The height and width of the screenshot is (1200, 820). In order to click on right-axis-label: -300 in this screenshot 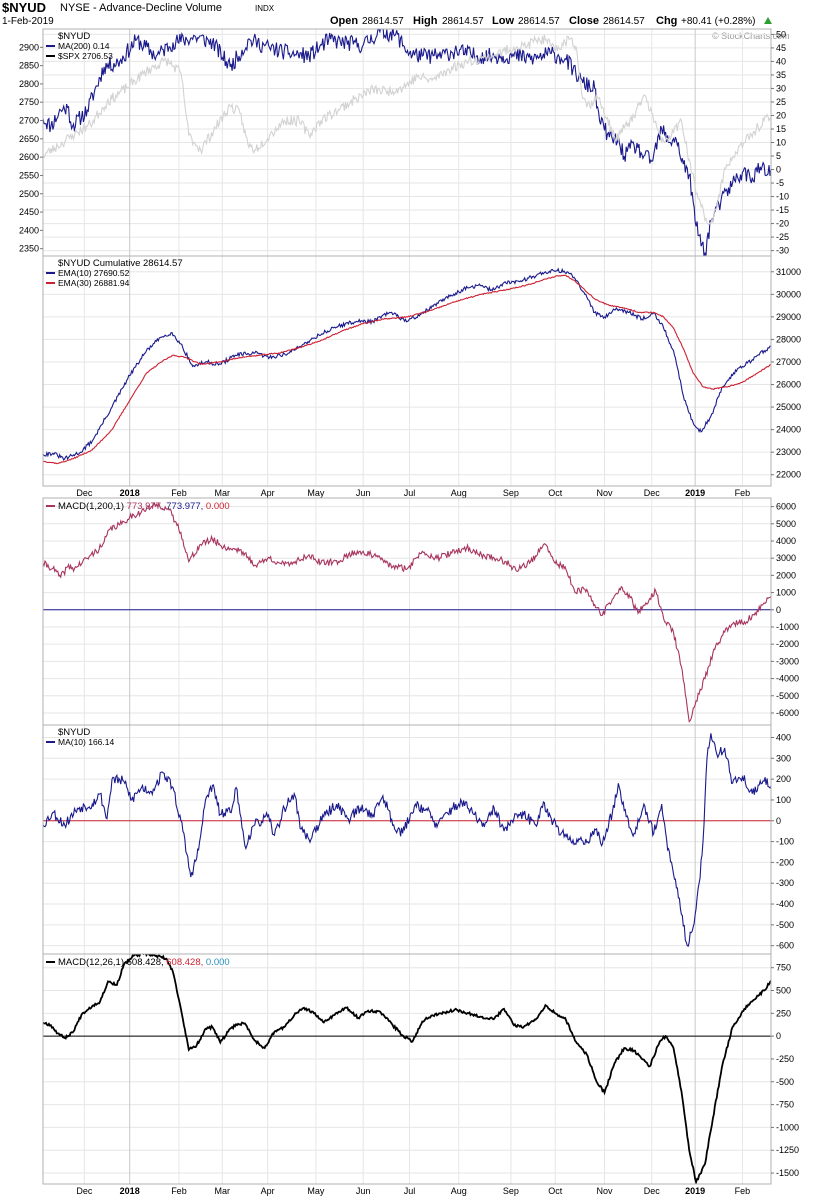, I will do `click(785, 883)`.